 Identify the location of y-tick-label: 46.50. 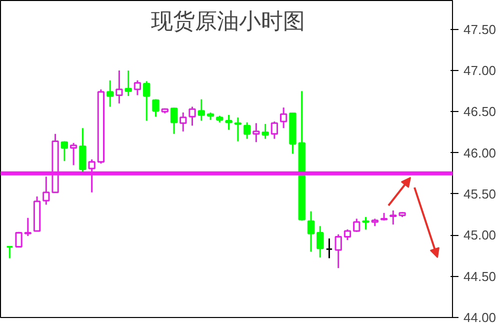
(480, 112).